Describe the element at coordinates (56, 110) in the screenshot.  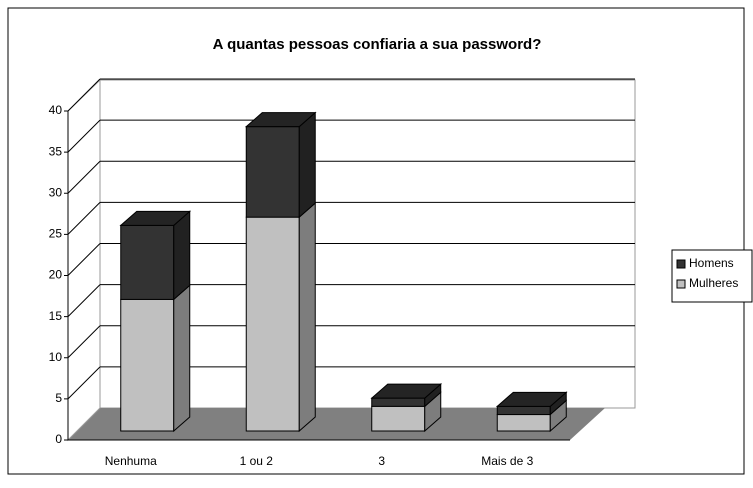
I see `y-tick-label: 40` at that location.